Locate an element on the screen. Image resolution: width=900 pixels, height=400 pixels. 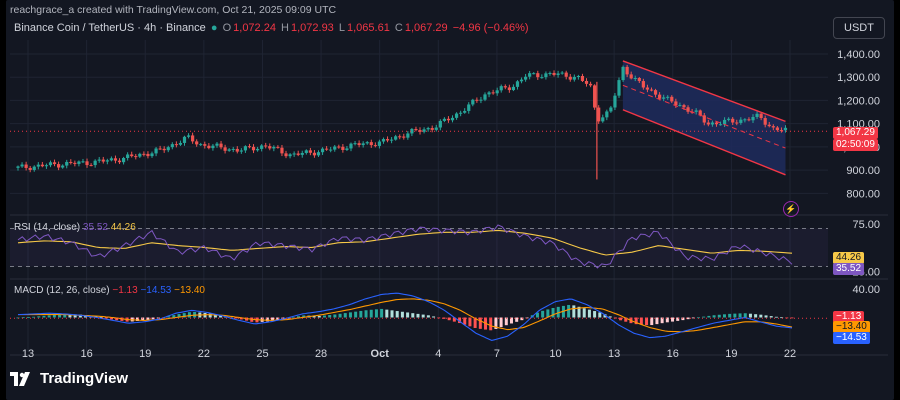
rsi-ma-value: 44.26 is located at coordinates (123, 227).